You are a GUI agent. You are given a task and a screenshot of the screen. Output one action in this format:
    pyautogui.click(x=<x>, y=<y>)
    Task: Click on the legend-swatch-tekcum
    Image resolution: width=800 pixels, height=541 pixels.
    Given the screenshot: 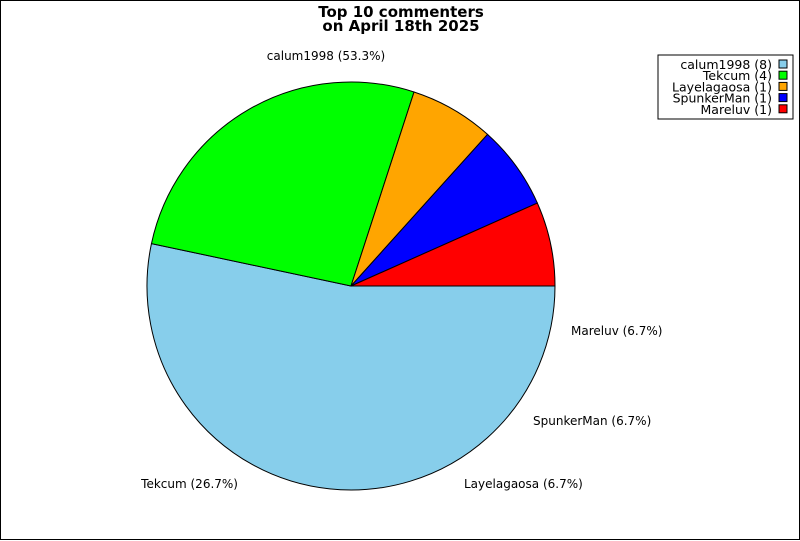 What is the action you would take?
    pyautogui.click(x=783, y=75)
    